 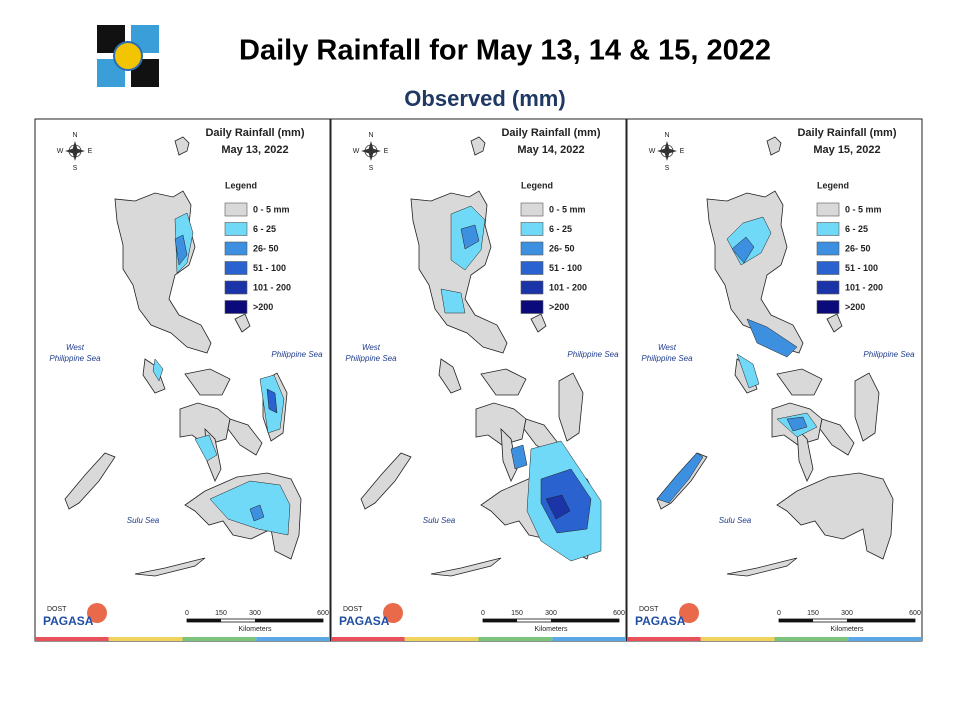 I want to click on scale-label: 600, so click(x=323, y=613).